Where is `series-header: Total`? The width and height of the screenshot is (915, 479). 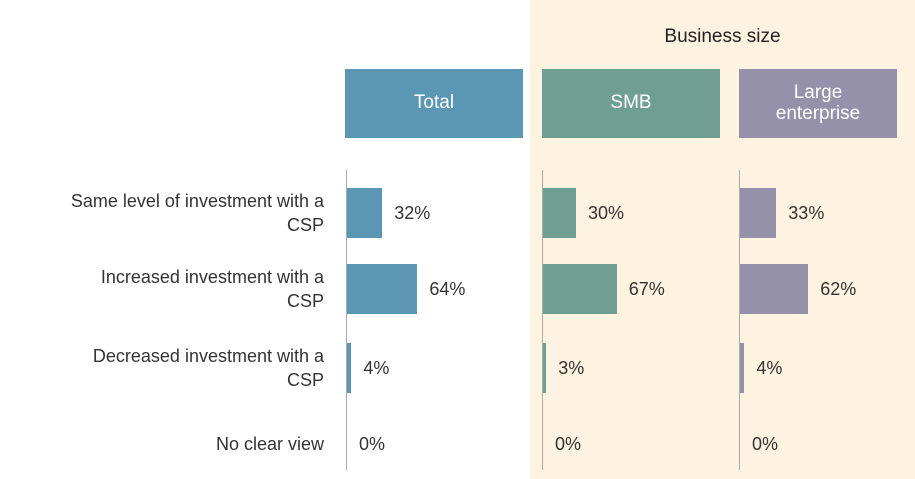 series-header: Total is located at coordinates (434, 103).